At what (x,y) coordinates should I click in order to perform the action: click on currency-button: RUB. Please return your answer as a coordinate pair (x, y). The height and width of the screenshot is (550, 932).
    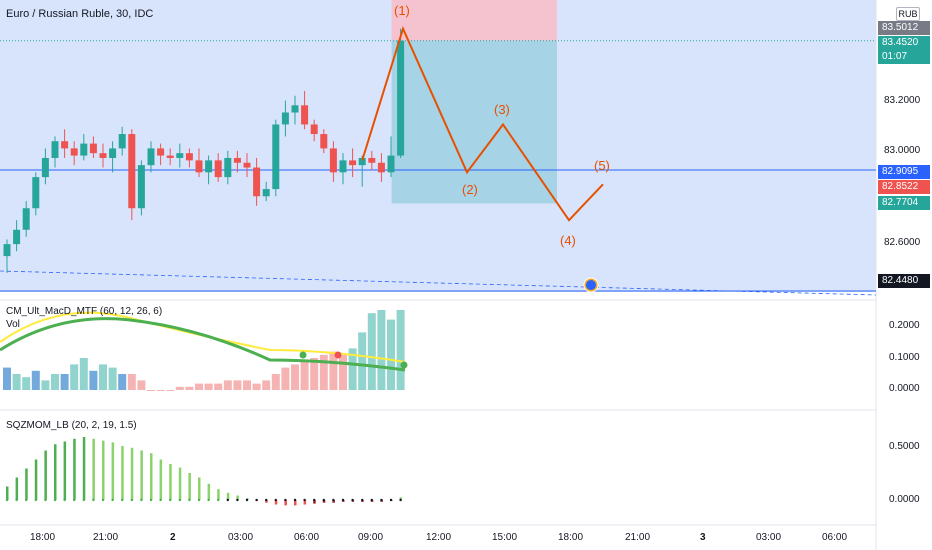
    Looking at the image, I should click on (908, 14).